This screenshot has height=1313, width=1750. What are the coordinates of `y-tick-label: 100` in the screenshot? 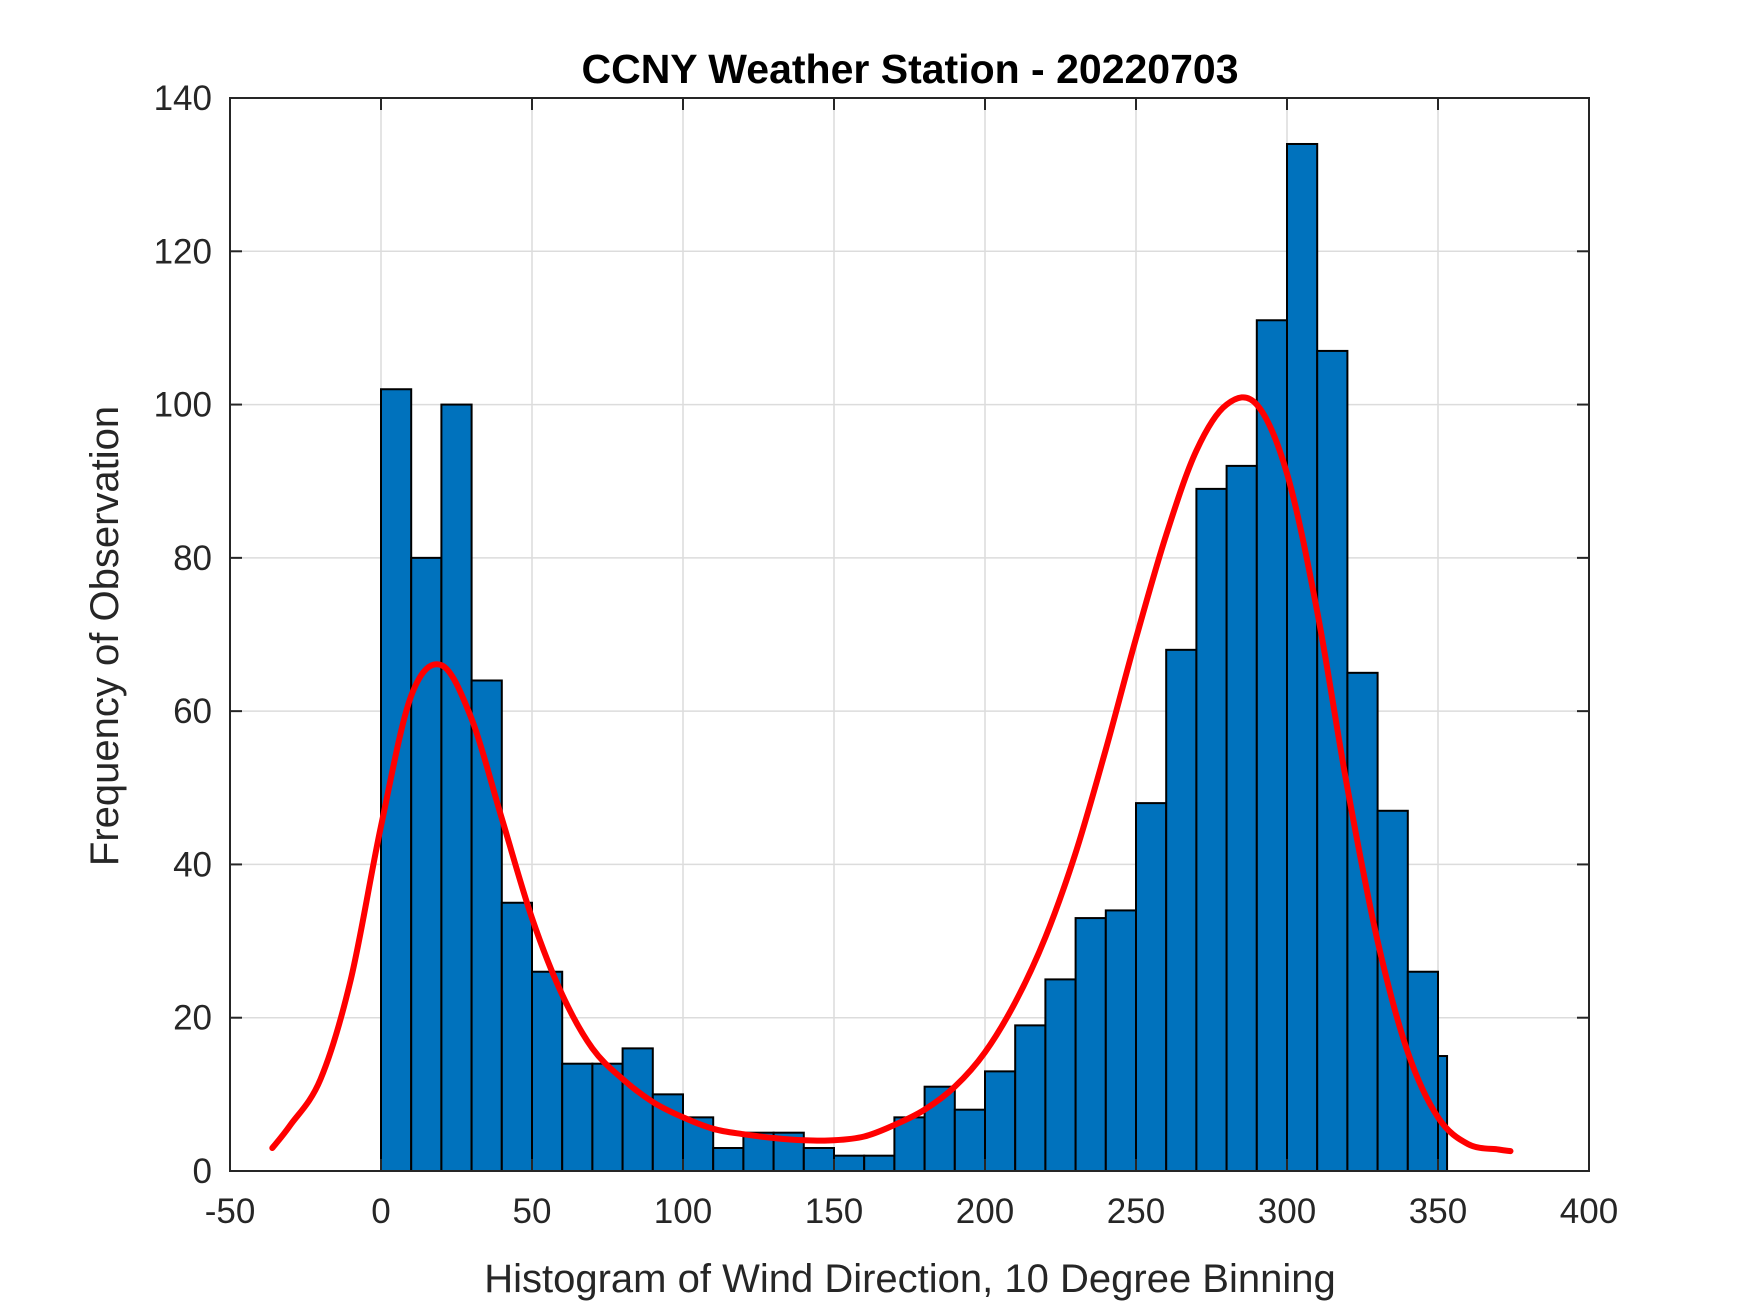 It's located at (183, 405).